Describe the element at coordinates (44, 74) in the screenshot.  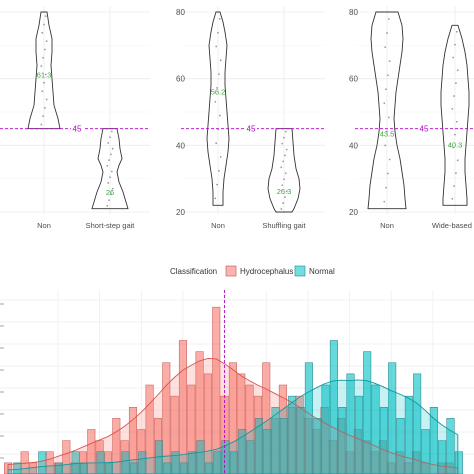
I see `mean-label: 61.3` at that location.